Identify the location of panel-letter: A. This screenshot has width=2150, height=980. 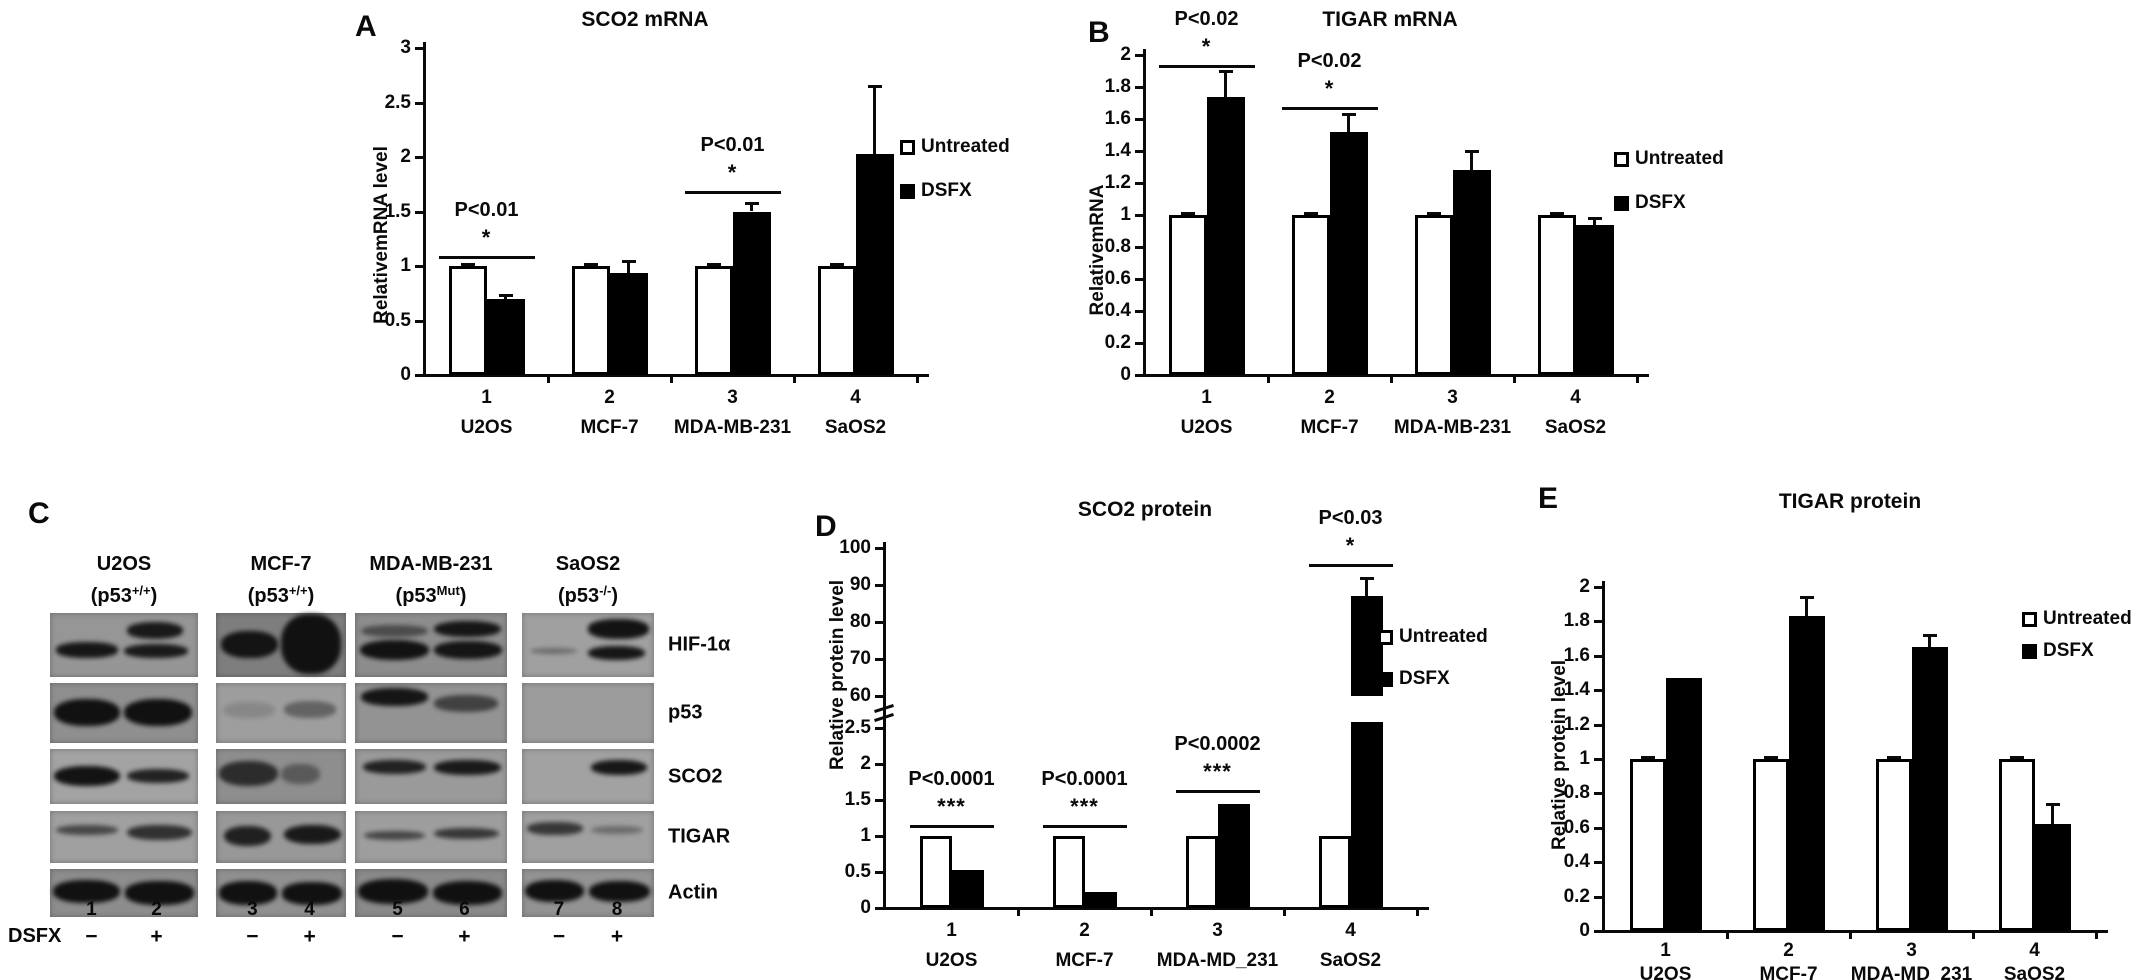
(366, 26).